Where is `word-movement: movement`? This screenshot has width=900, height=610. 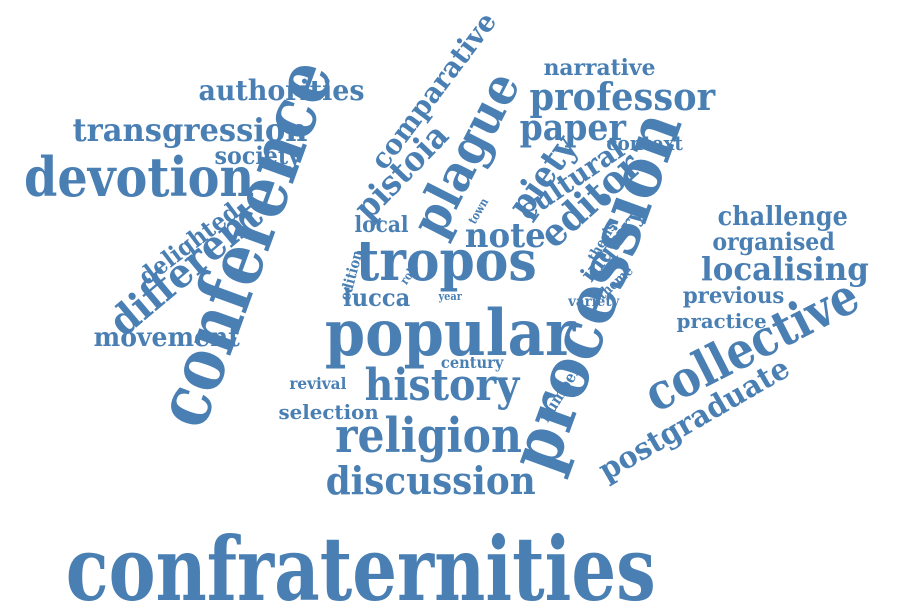
word-movement: movement is located at coordinates (166, 338).